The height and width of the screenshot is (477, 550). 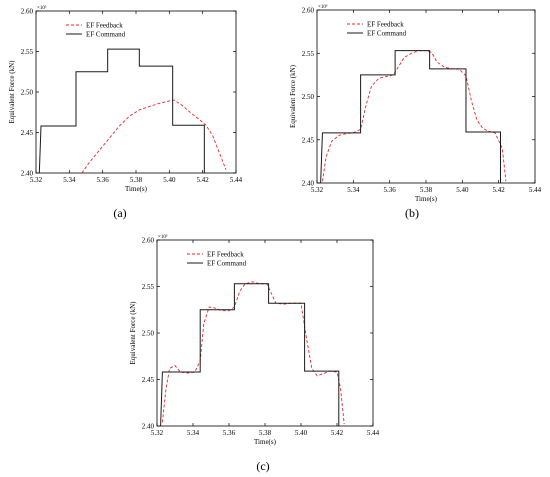 What do you see at coordinates (119, 213) in the screenshot?
I see `panel-label: (a)` at bounding box center [119, 213].